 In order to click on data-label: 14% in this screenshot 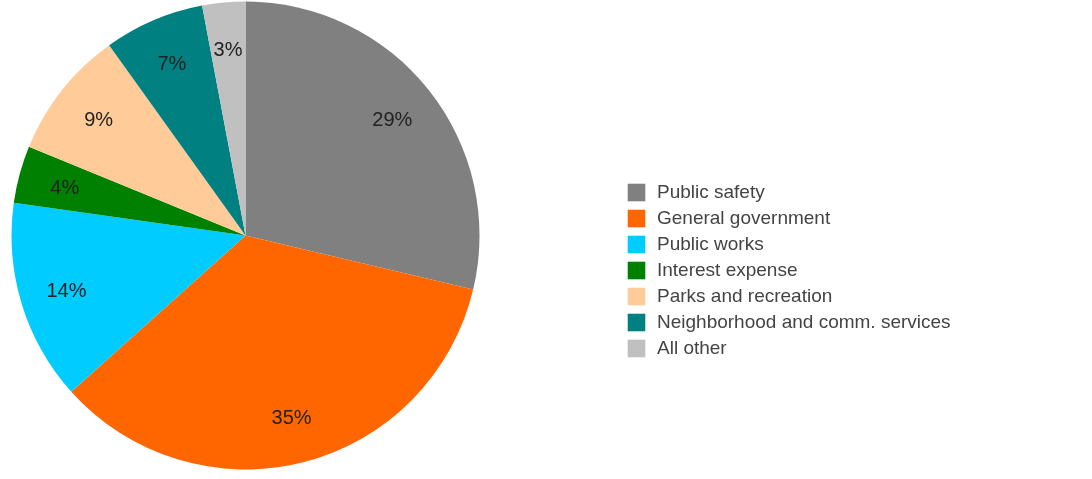, I will do `click(66, 290)`.